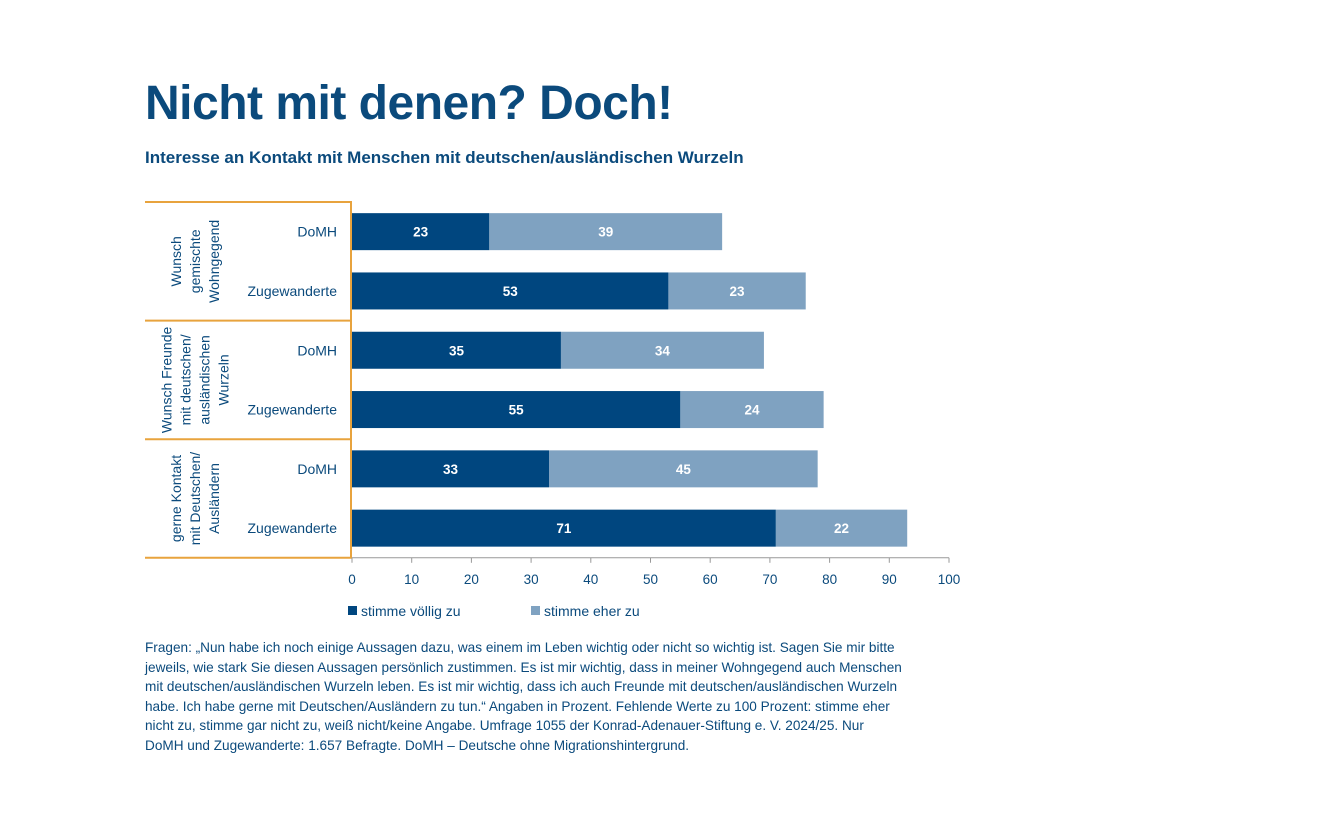 This screenshot has width=1320, height=838. I want to click on group-label: gerne Kontakt, so click(176, 498).